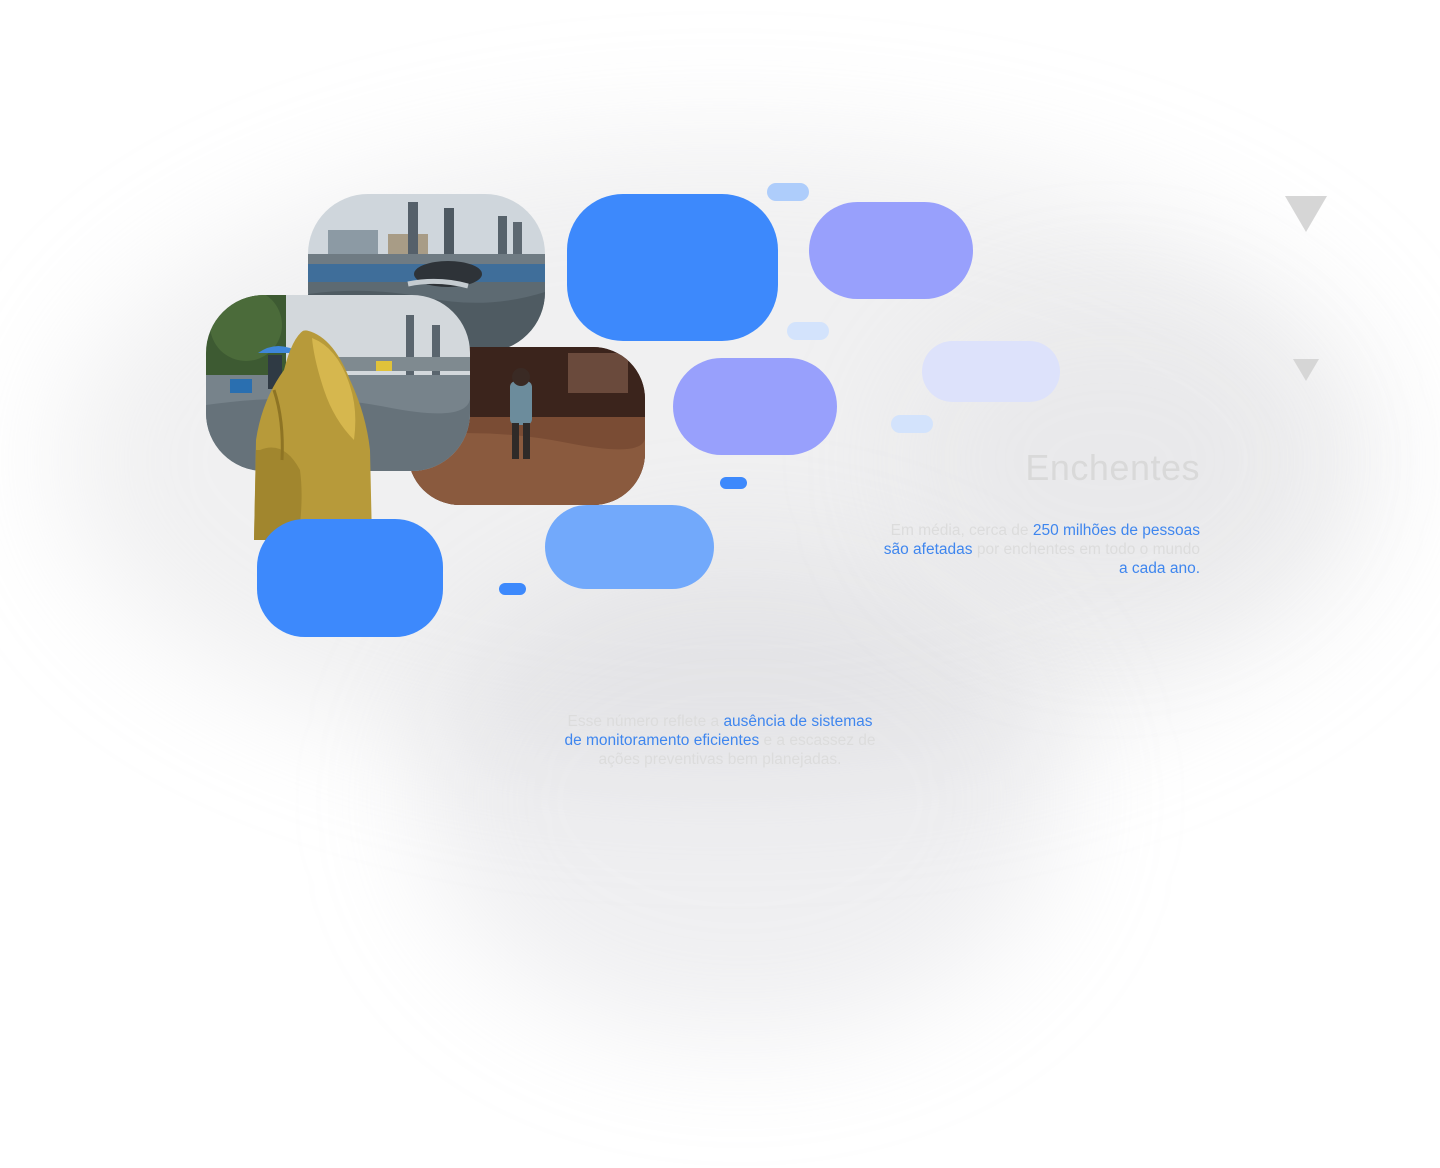 The width and height of the screenshot is (1440, 1168). I want to click on intro-highlight: 250 milhões de pessoas são afetadas, so click(1041, 540).